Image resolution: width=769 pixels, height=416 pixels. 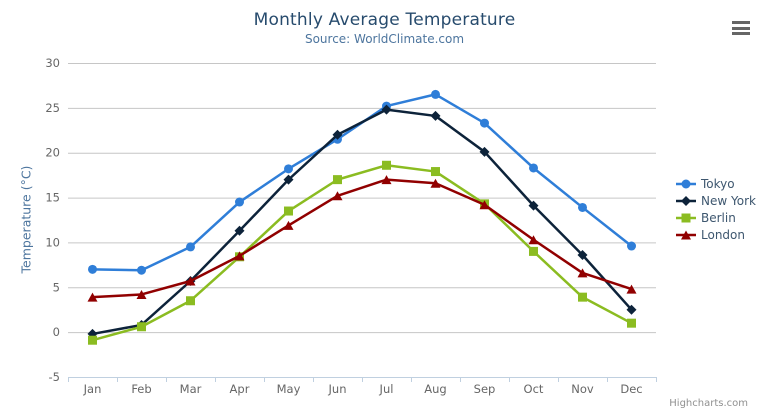 What do you see at coordinates (56, 332) in the screenshot?
I see `y-axis-label: 0` at bounding box center [56, 332].